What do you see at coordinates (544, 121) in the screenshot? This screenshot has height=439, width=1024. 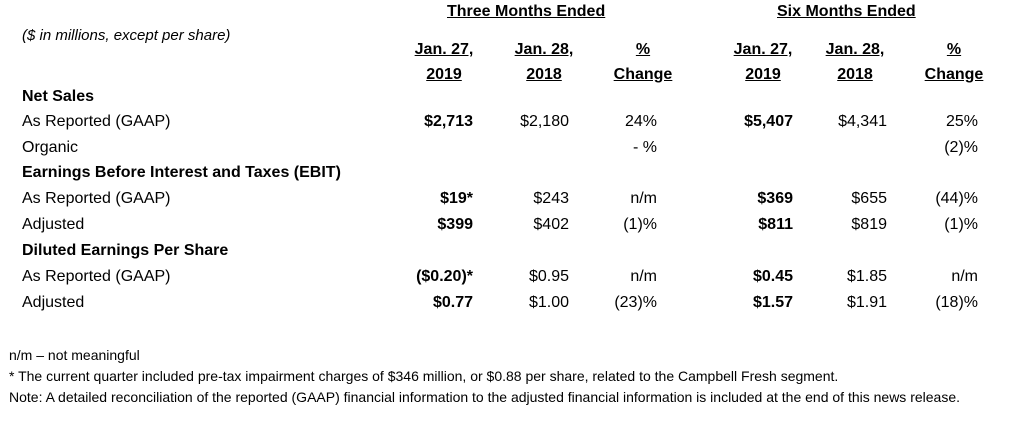 I see `table-cell: $2,180` at bounding box center [544, 121].